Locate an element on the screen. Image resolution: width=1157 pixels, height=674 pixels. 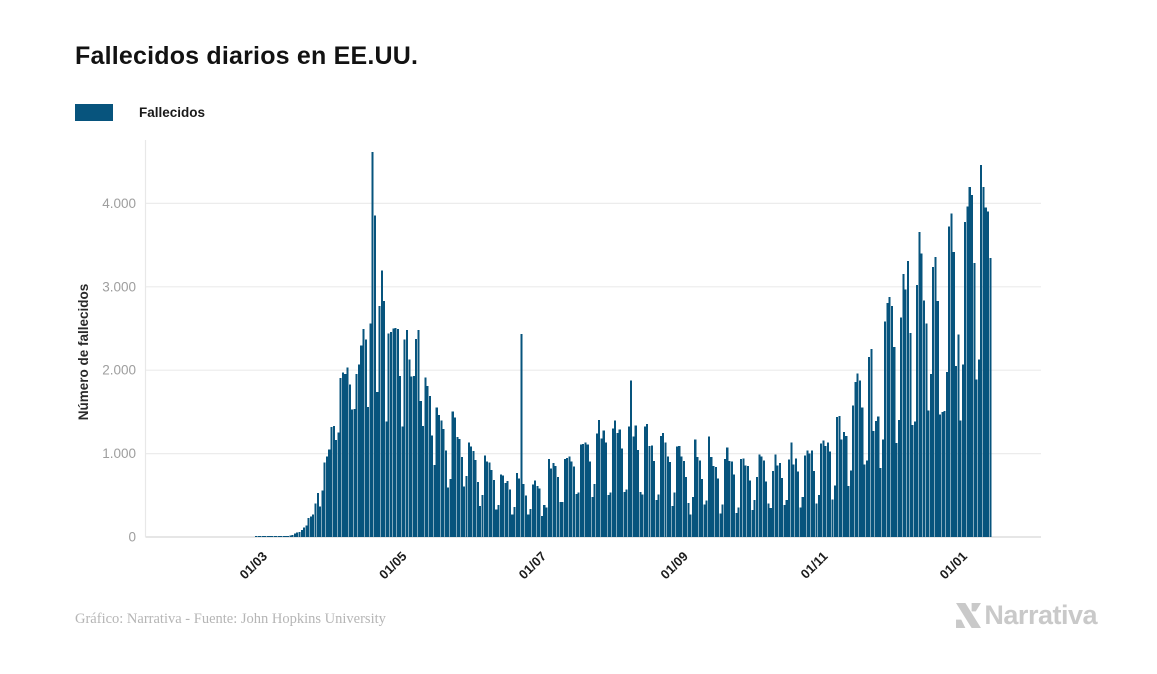
legend-label: Fallecidos is located at coordinates (172, 112).